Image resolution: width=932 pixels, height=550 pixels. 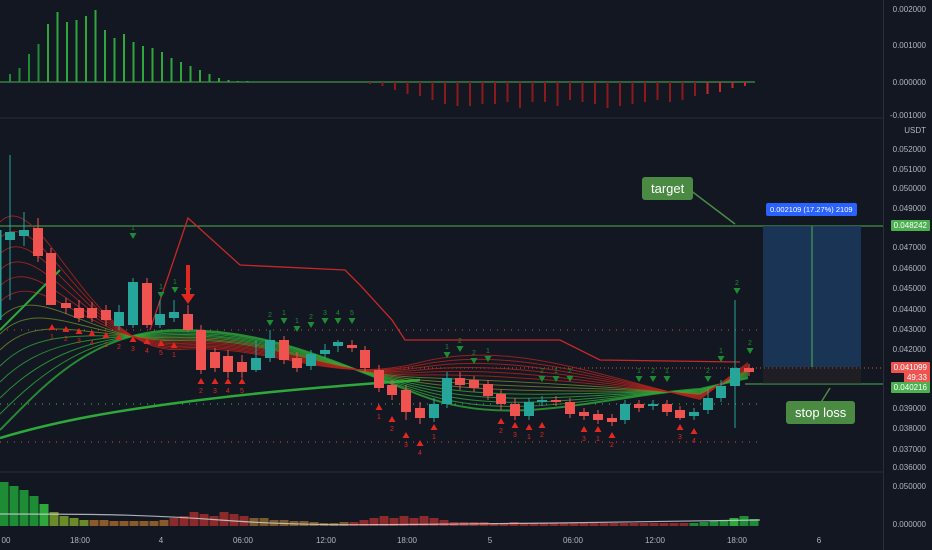 I want to click on price-tick: 0.043000, so click(x=909, y=329).